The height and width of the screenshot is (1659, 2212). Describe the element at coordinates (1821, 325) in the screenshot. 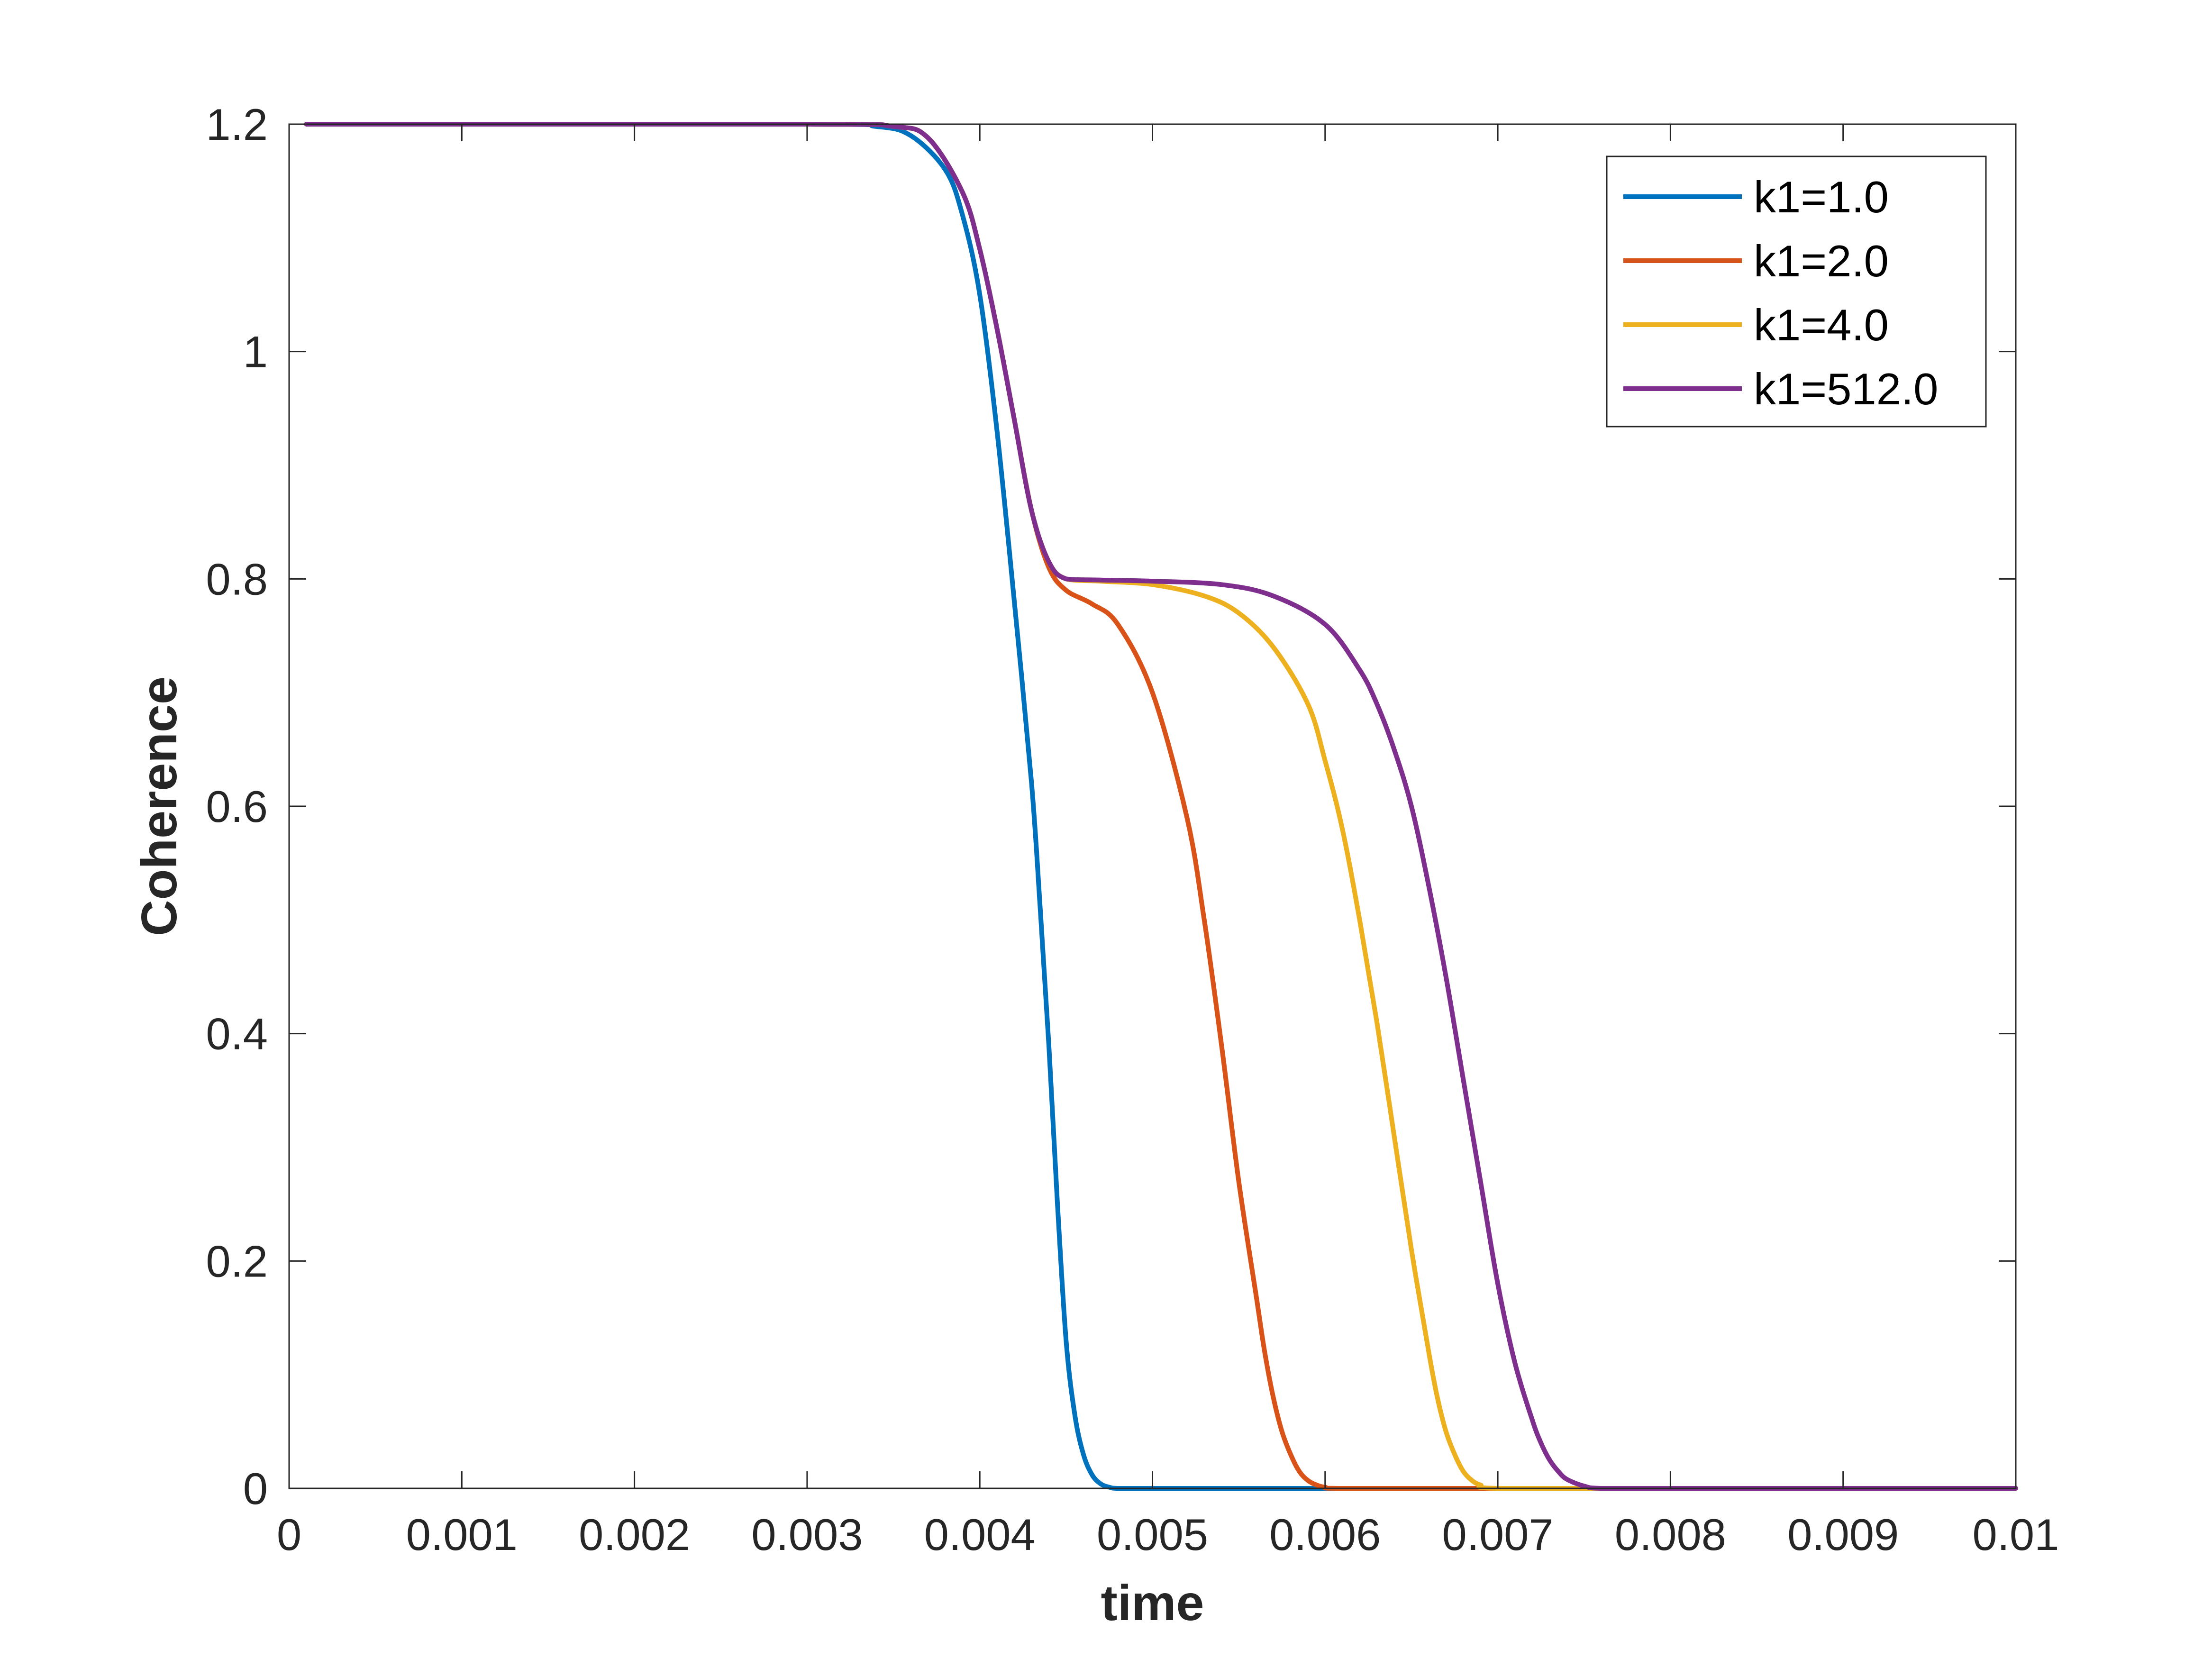

I see `legend-label-3: k1=4.0` at that location.